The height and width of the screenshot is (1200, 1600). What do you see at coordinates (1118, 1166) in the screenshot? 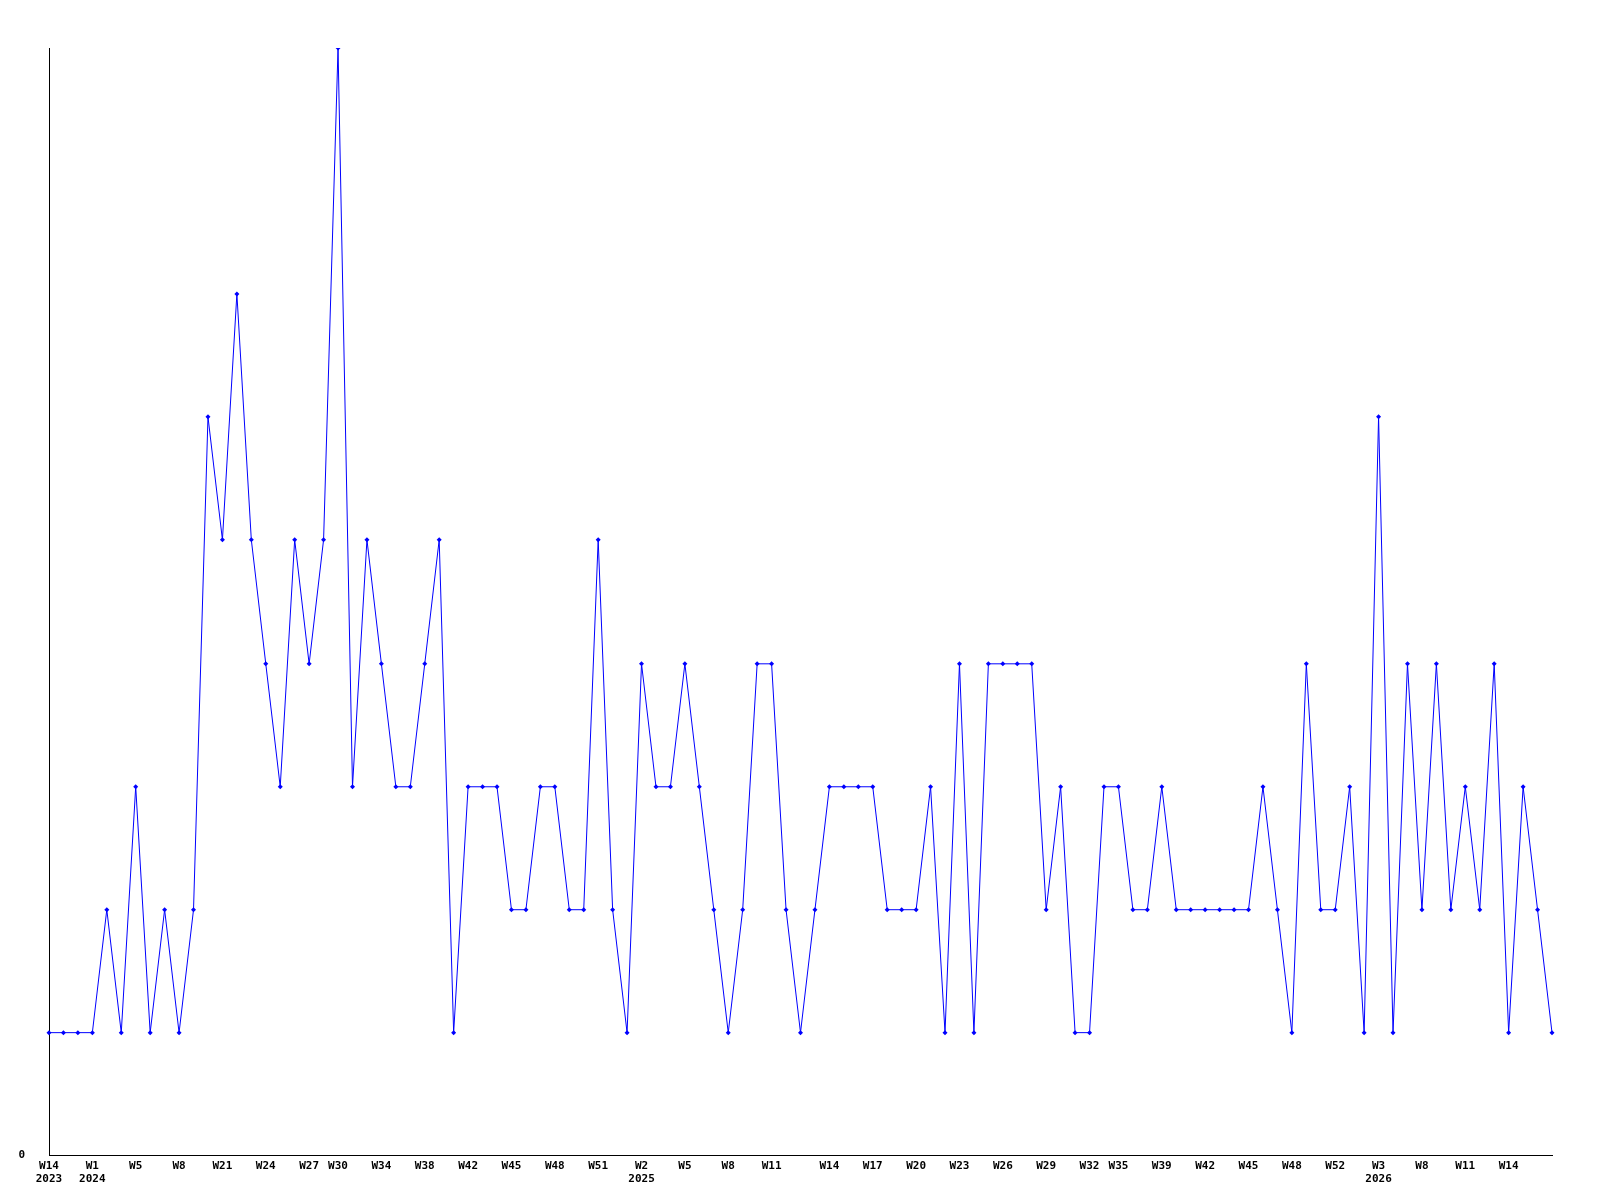
I see `x-tick-label: W35` at bounding box center [1118, 1166].